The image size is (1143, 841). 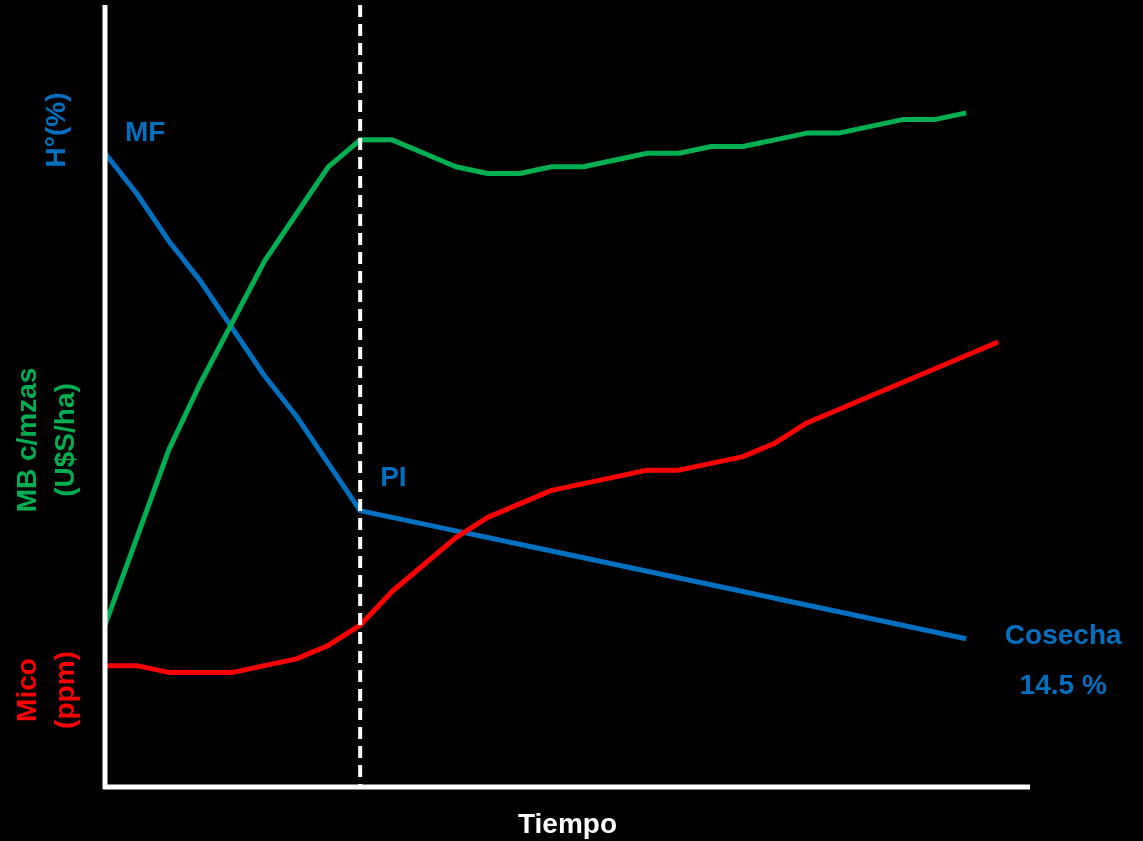 I want to click on annotation: PI, so click(x=393, y=476).